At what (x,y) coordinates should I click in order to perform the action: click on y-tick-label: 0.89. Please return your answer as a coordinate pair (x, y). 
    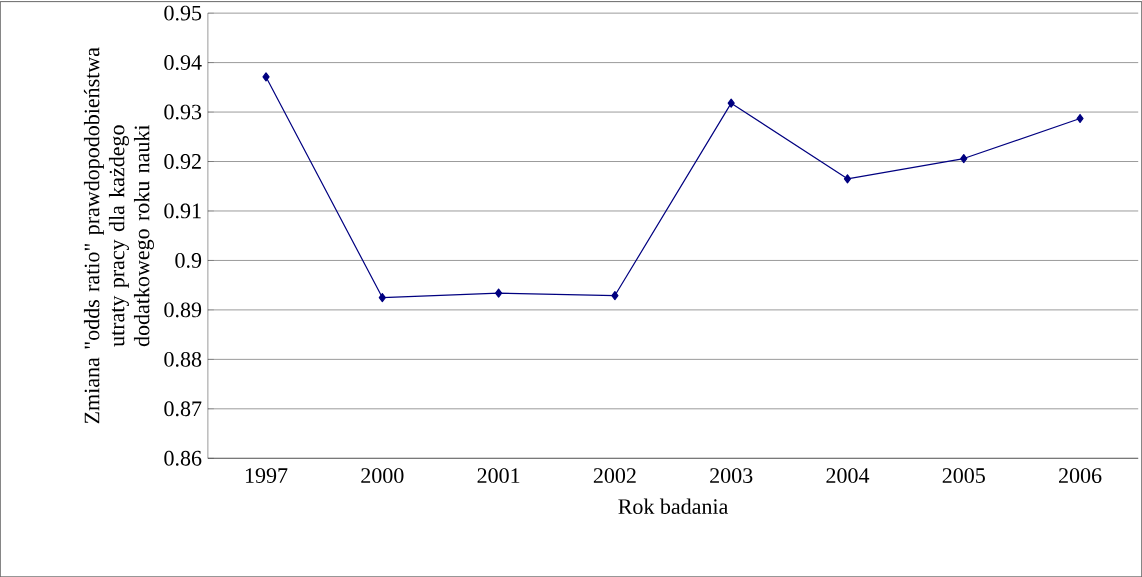
    Looking at the image, I should click on (183, 310).